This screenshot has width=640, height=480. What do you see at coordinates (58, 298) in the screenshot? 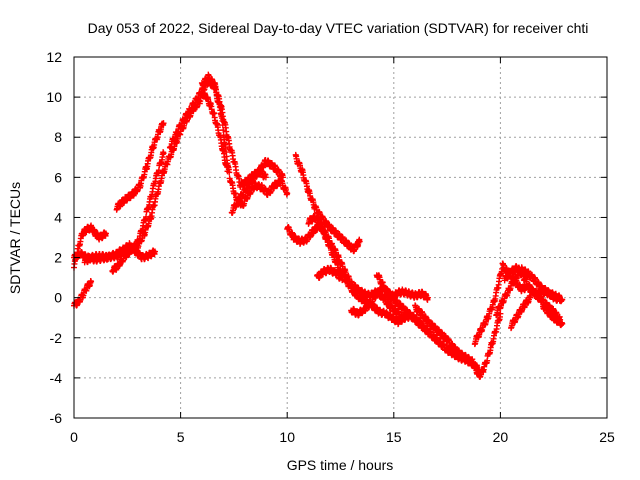
I see `y-tick-label: 0` at bounding box center [58, 298].